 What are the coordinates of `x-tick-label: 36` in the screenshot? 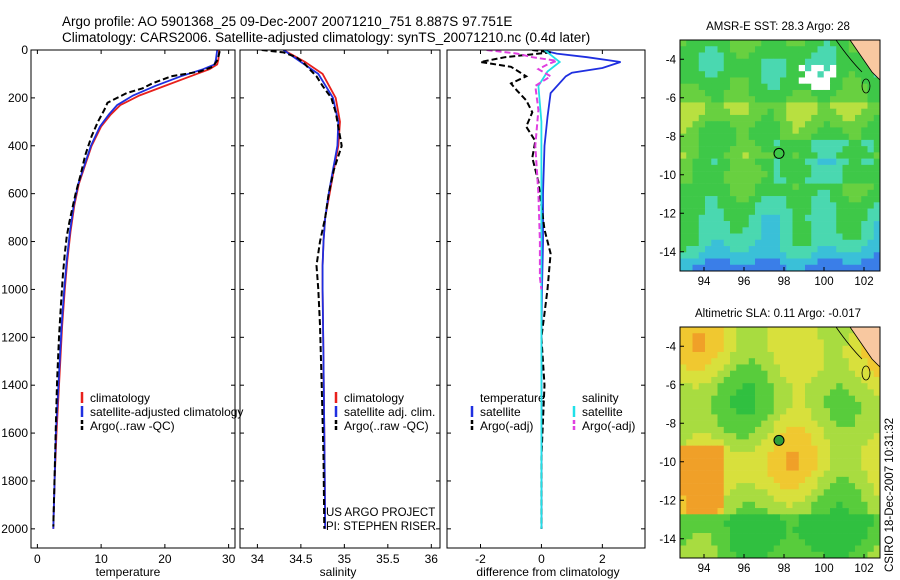 It's located at (432, 559).